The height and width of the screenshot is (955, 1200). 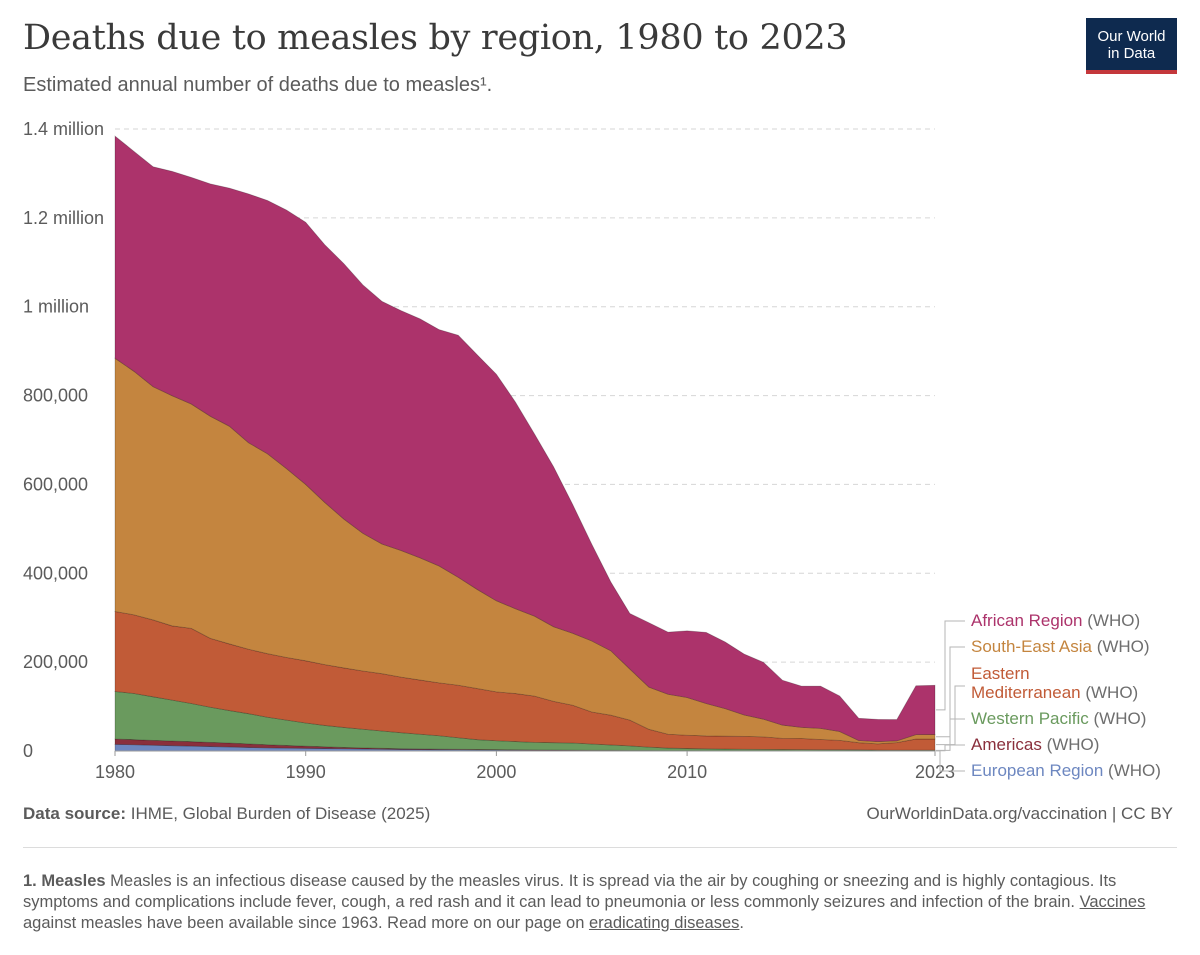 I want to click on x-axis: 1980 1990 2000 2010 2023, so click(x=525, y=766).